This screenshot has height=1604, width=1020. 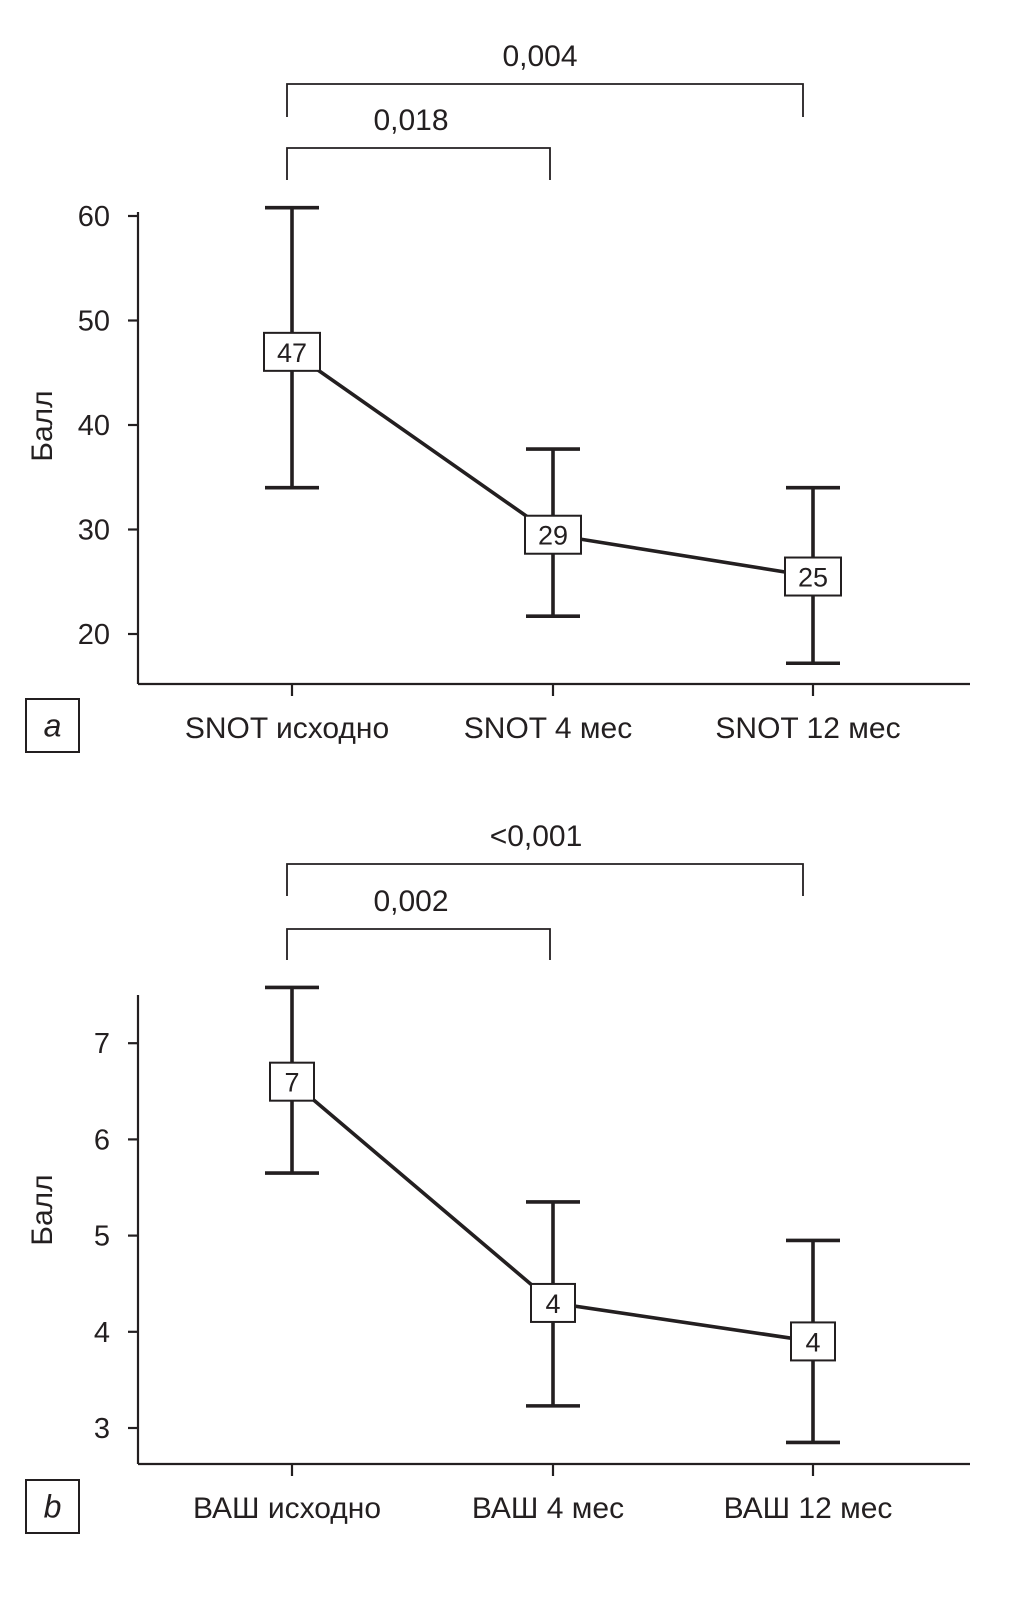 What do you see at coordinates (410, 901) in the screenshot?
I see `p-value-label: 0,002` at bounding box center [410, 901].